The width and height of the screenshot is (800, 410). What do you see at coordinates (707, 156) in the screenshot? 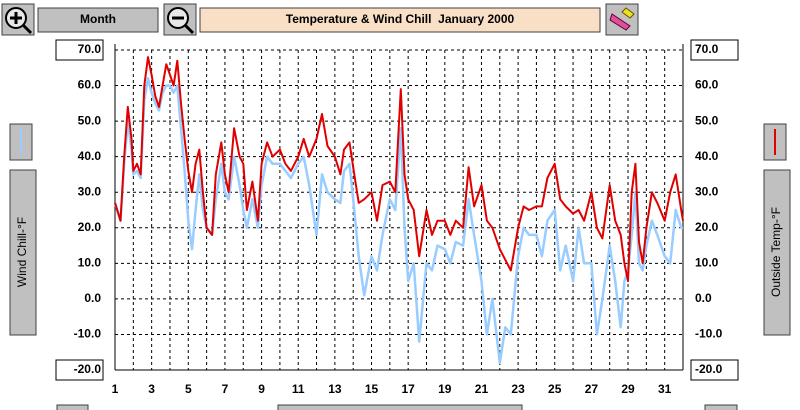
I see `y2-tick-label: 40.0` at bounding box center [707, 156].